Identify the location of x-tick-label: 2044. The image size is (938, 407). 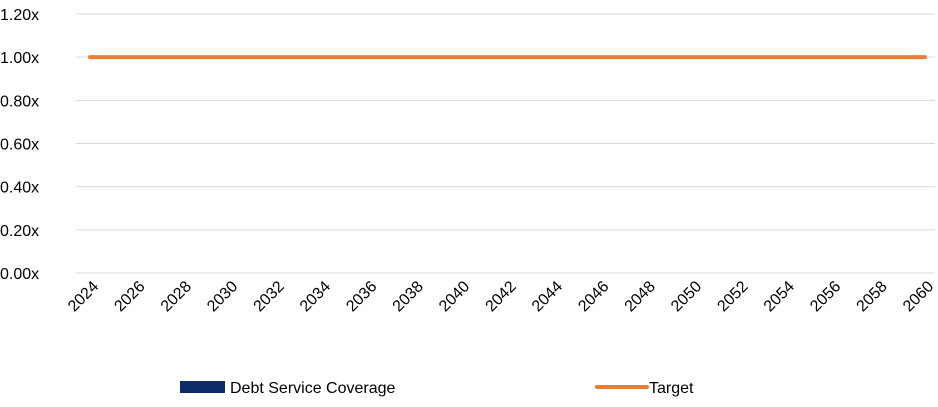
(547, 296).